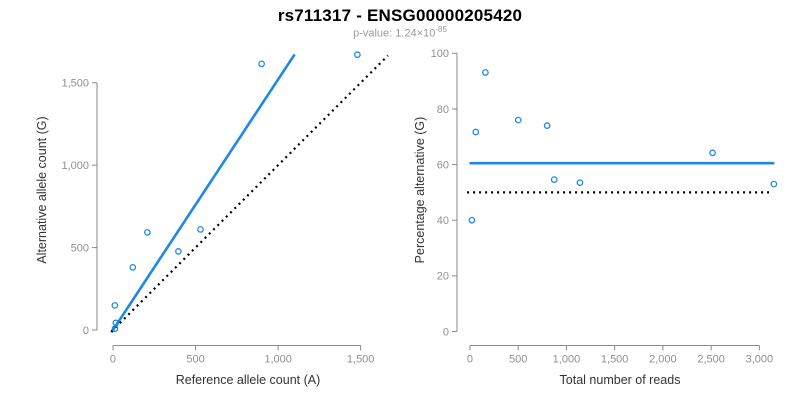  I want to click on pvalue-text: p-value: 1.24×10, so click(394, 33).